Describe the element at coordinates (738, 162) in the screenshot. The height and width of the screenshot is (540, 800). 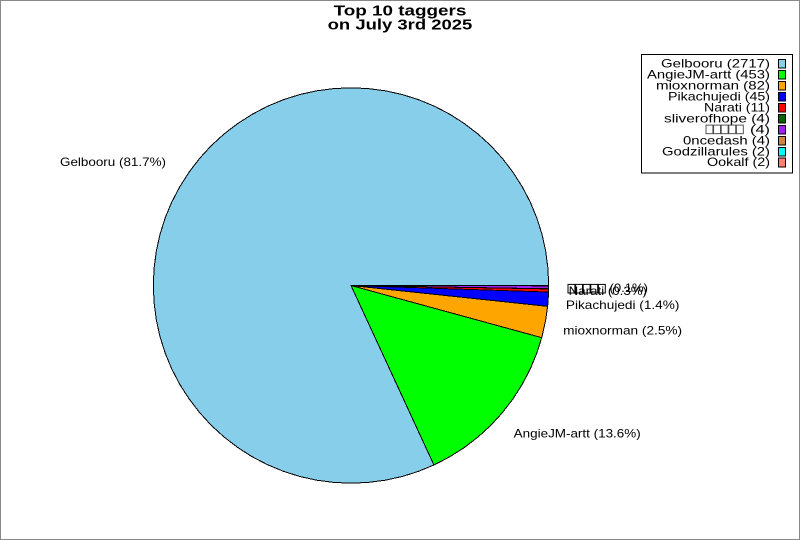
I see `svg-text: Ookalf (2)` at that location.